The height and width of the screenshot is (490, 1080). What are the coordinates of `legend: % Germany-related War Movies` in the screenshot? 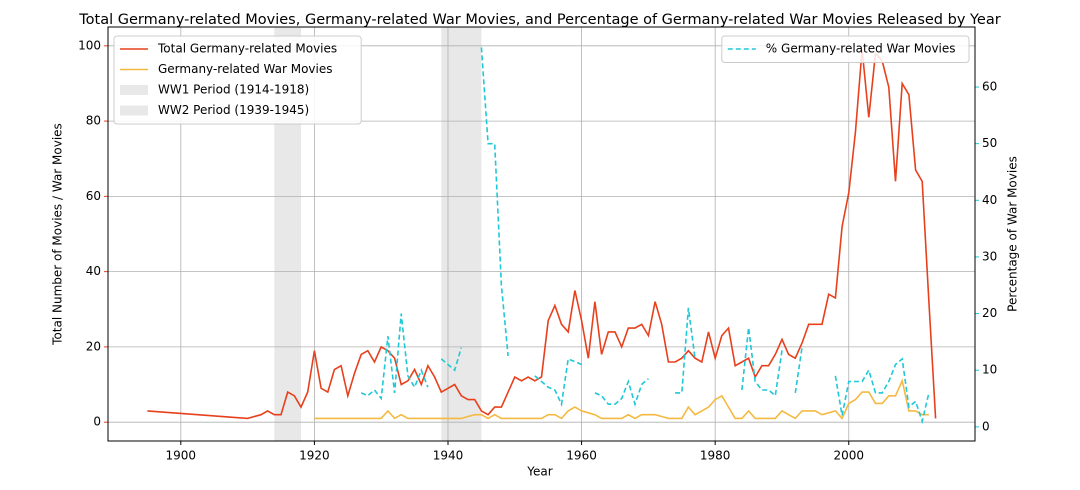 It's located at (845, 49).